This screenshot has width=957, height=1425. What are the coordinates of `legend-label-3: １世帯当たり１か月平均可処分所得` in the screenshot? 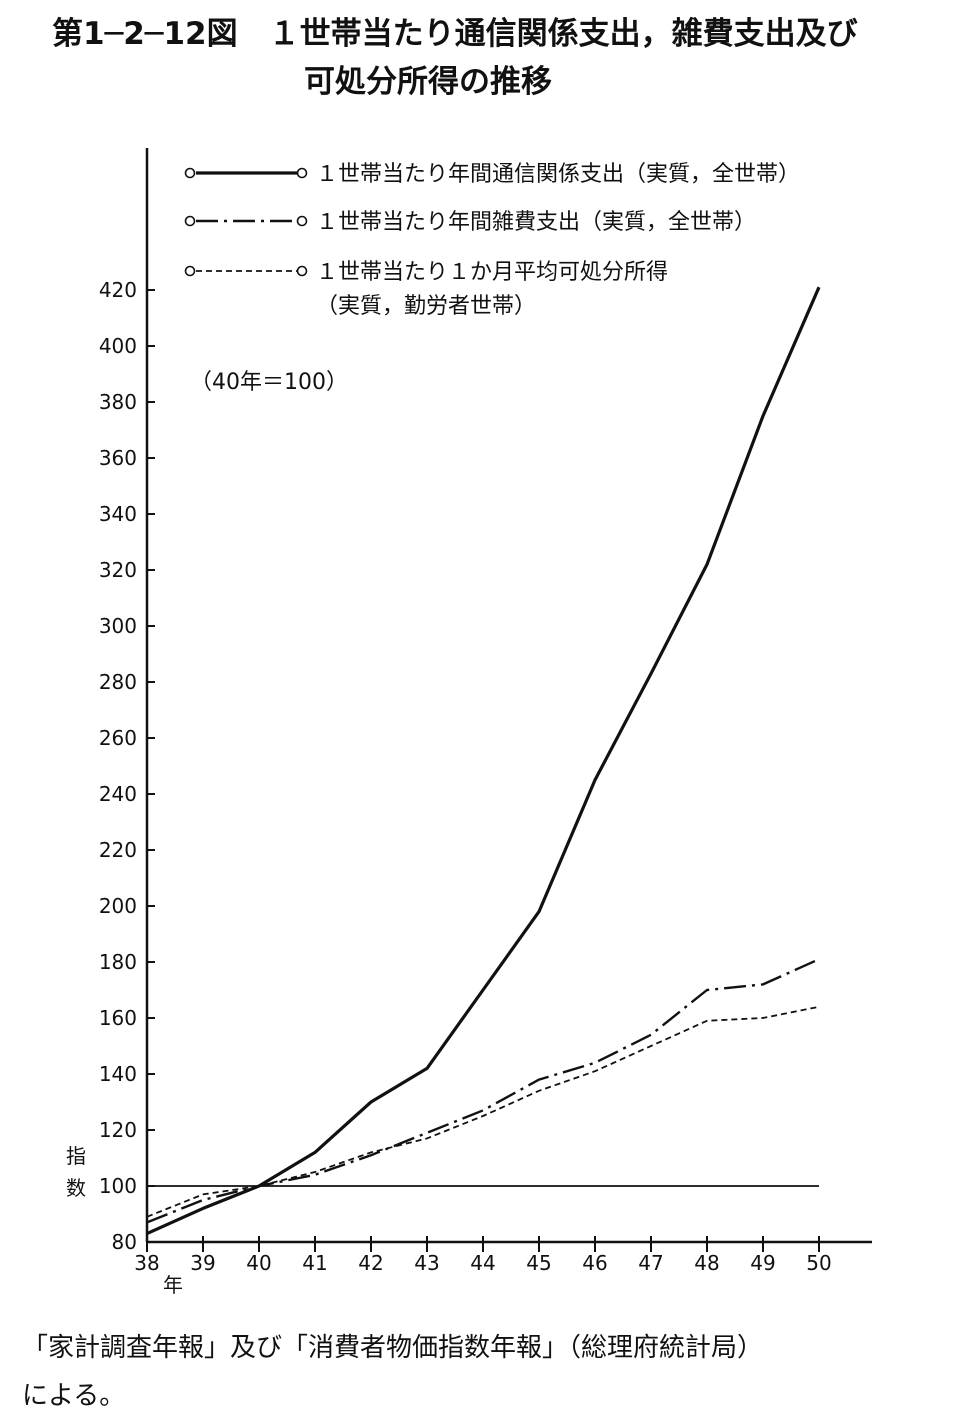 It's located at (492, 272).